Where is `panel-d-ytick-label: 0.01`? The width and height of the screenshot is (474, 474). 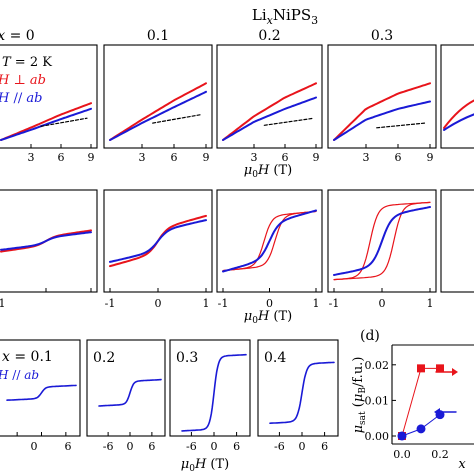
panel-d-ytick-label: 0.01 is located at coordinates (377, 400).